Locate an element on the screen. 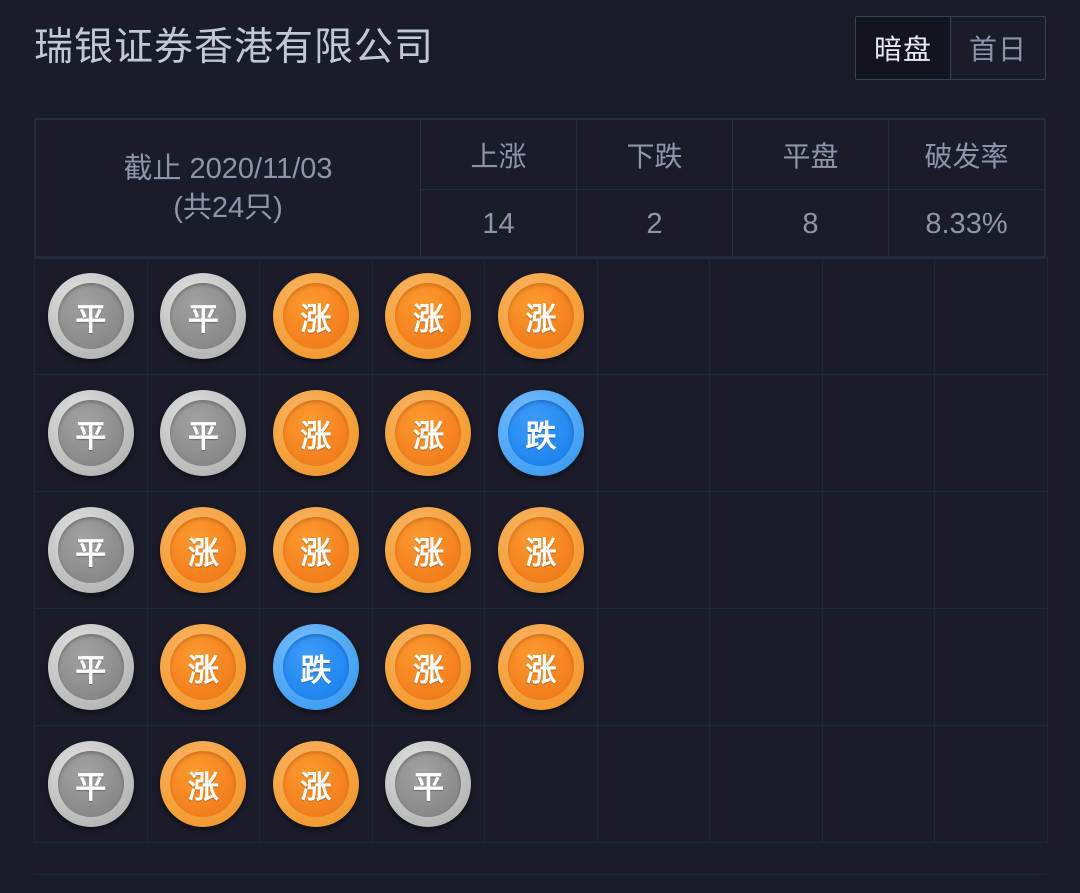  page-header: 瑞银证券香港有限公司 暗盘 首日 is located at coordinates (540, 47).